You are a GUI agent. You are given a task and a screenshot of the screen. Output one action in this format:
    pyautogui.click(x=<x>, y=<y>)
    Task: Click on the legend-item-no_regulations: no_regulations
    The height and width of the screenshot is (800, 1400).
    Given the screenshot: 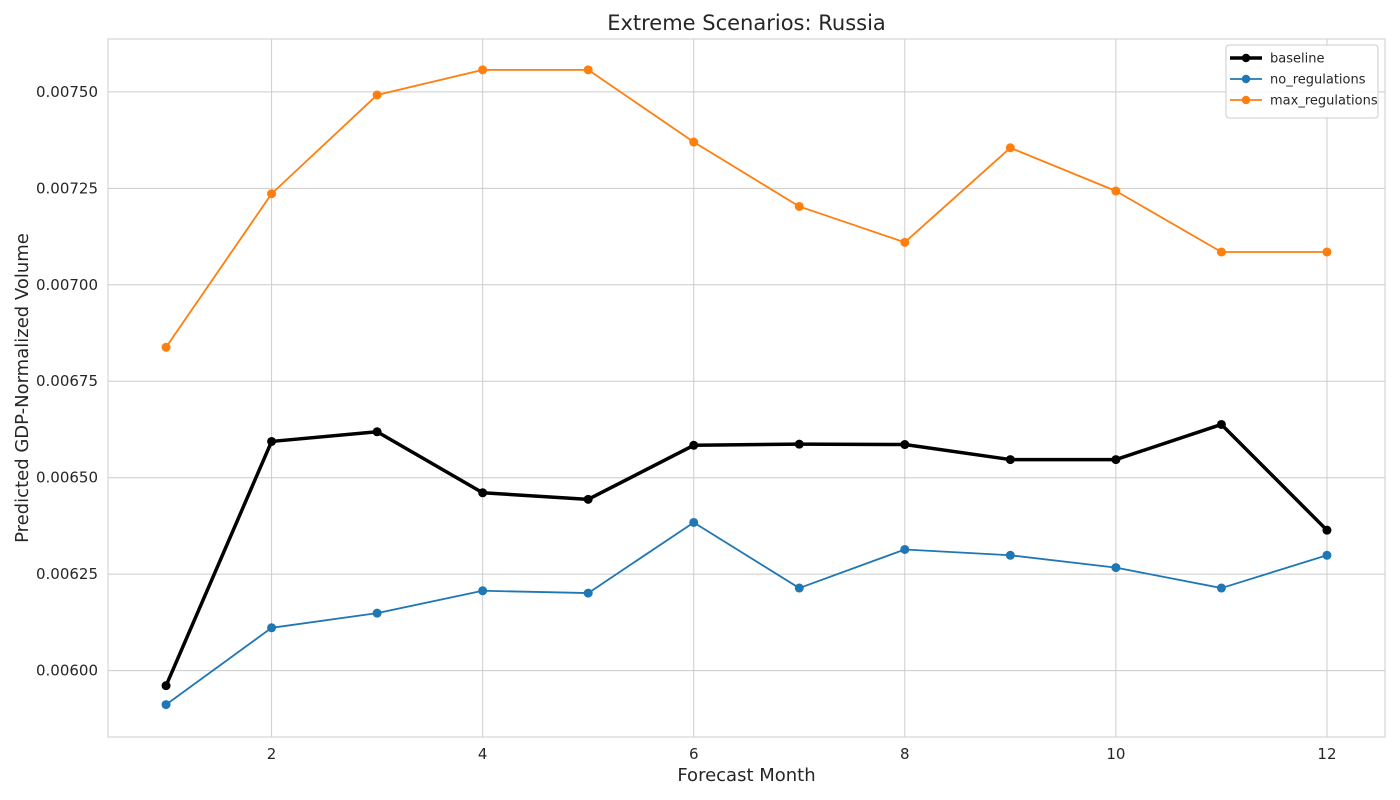 What is the action you would take?
    pyautogui.click(x=1298, y=80)
    